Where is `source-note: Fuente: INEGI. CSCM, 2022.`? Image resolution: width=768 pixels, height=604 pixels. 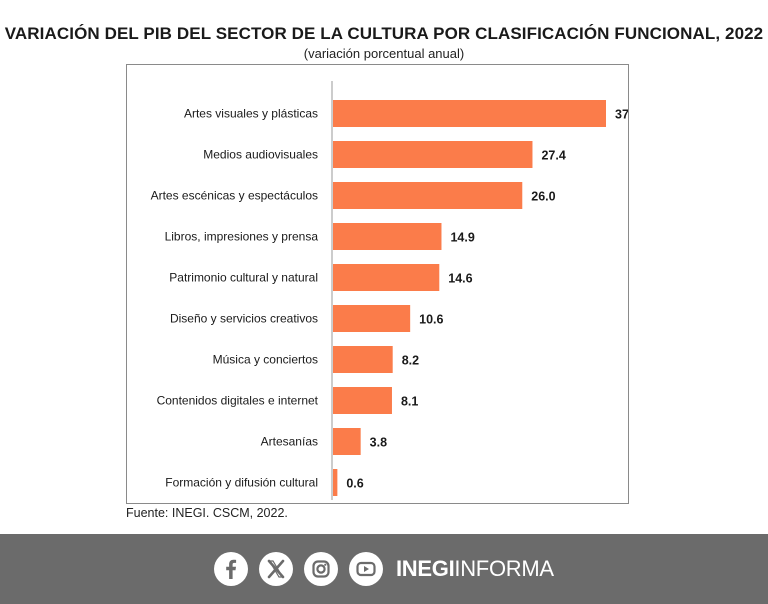 source-note: Fuente: INEGI. CSCM, 2022. is located at coordinates (207, 513).